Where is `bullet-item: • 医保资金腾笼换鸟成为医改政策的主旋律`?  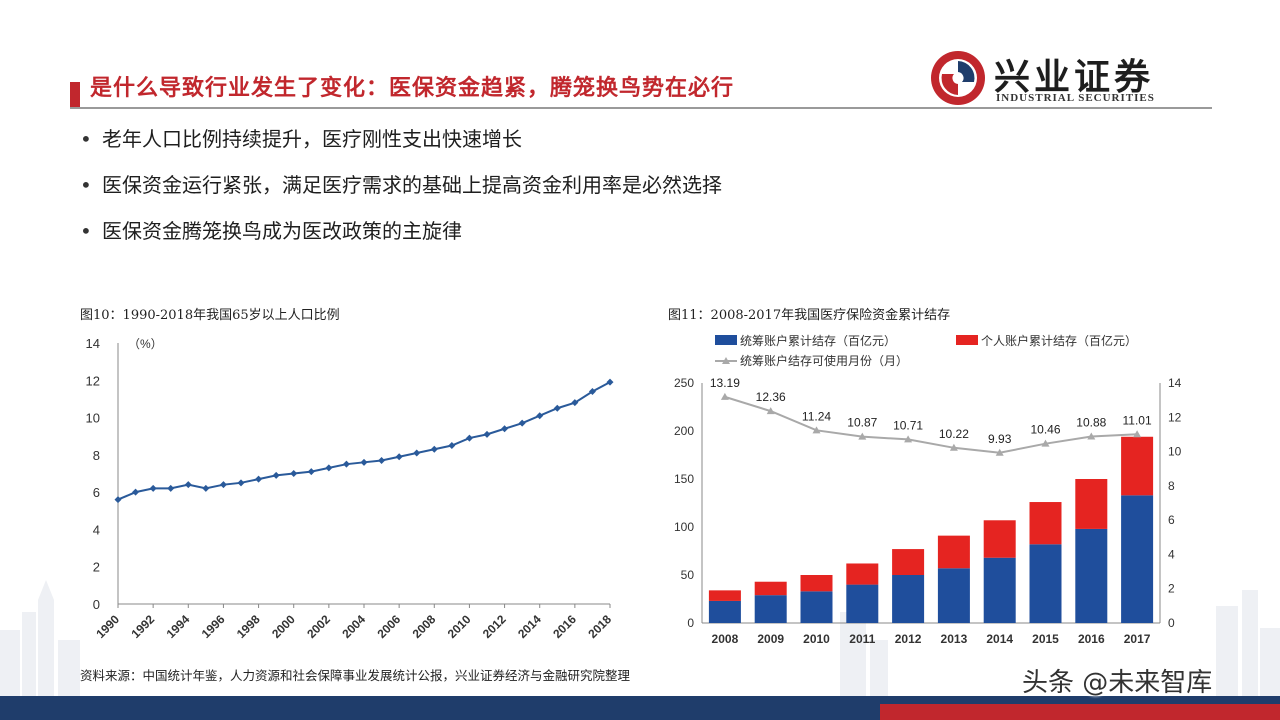
bullet-item: • 医保资金腾笼换鸟成为医改政策的主旋律 is located at coordinates (401, 239).